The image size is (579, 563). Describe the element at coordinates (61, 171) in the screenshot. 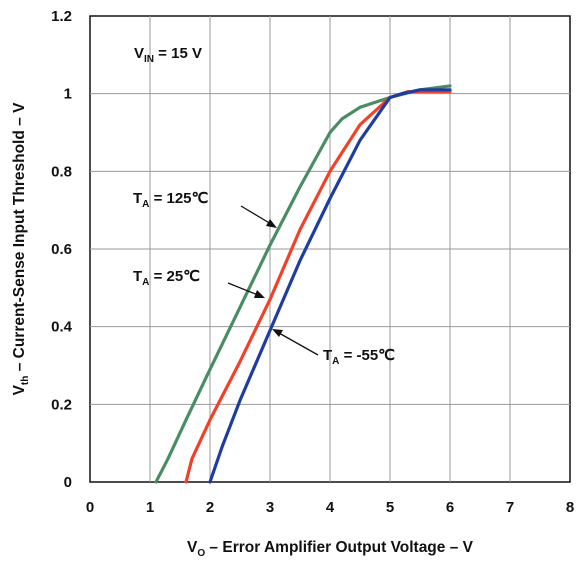

I see `y-tick-label: 0.8` at that location.